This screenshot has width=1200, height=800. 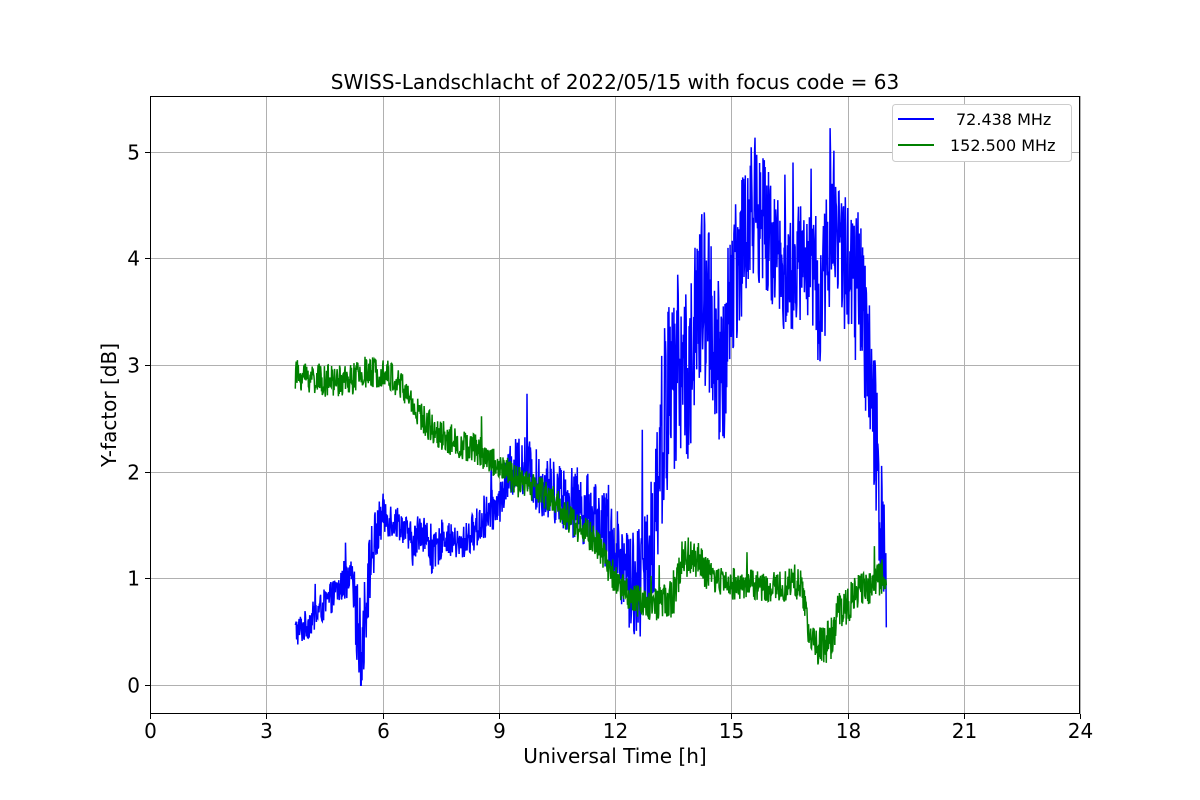 What do you see at coordinates (383, 731) in the screenshot?
I see `x-tick-label: 6` at bounding box center [383, 731].